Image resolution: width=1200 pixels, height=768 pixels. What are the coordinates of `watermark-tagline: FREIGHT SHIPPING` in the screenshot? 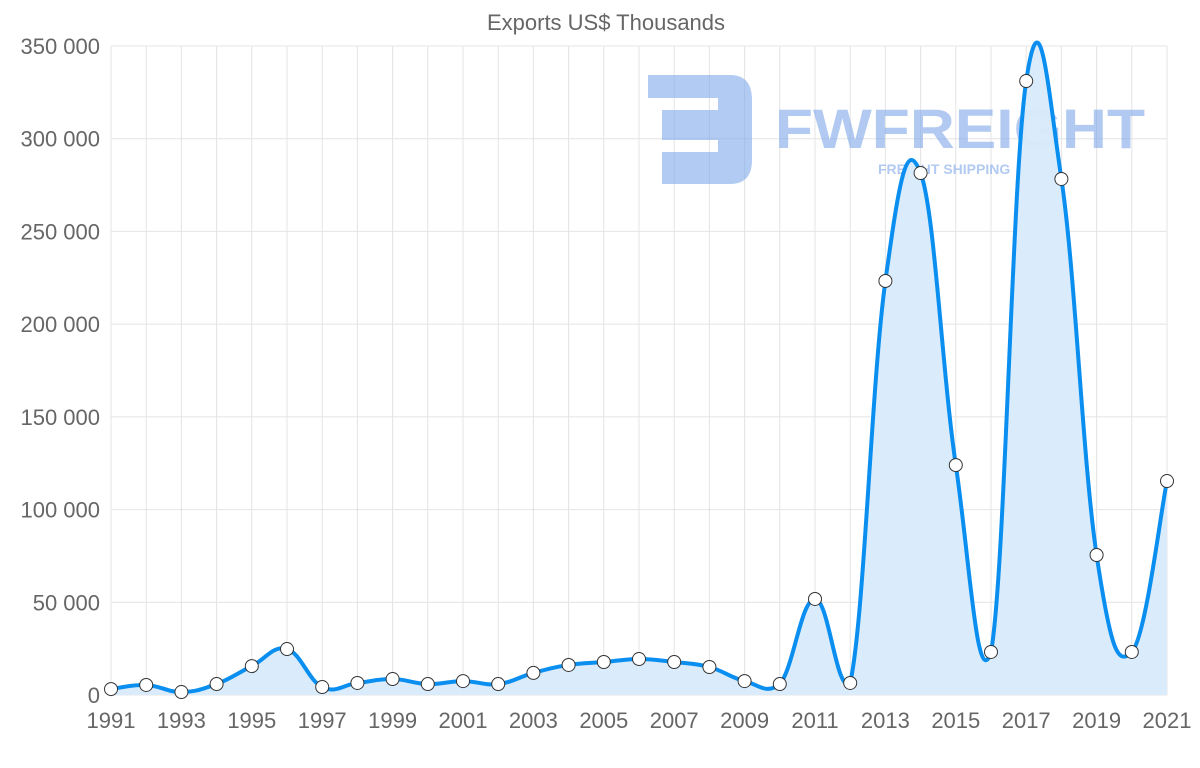 It's located at (944, 169).